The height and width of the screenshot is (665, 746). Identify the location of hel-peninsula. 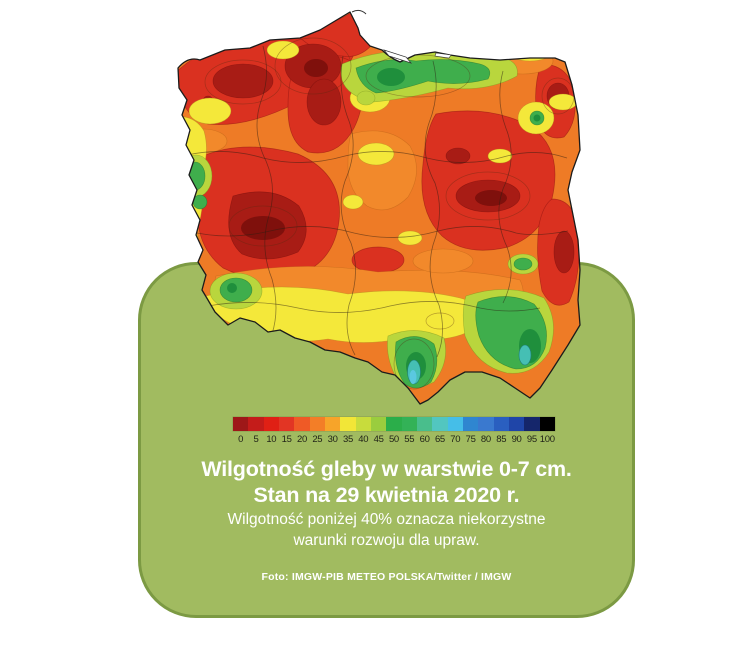
(401, 36).